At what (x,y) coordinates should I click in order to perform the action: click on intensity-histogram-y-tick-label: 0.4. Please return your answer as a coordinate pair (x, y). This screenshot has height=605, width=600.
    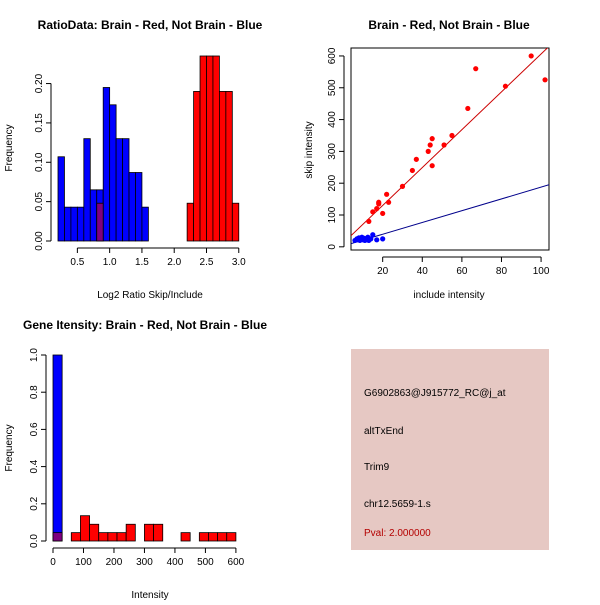
    Looking at the image, I should click on (34, 466).